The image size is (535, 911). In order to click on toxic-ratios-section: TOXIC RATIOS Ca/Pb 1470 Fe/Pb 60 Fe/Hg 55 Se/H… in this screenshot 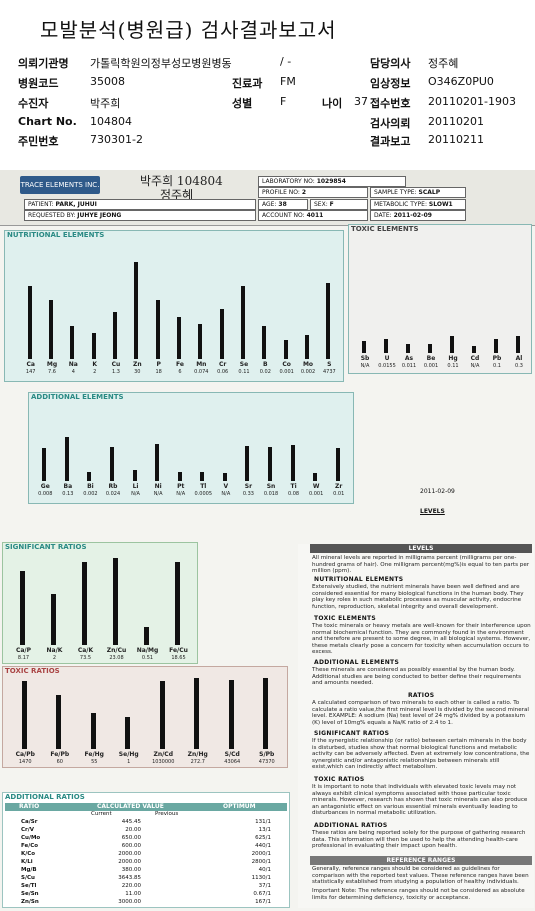, I will do `click(145, 717)`.